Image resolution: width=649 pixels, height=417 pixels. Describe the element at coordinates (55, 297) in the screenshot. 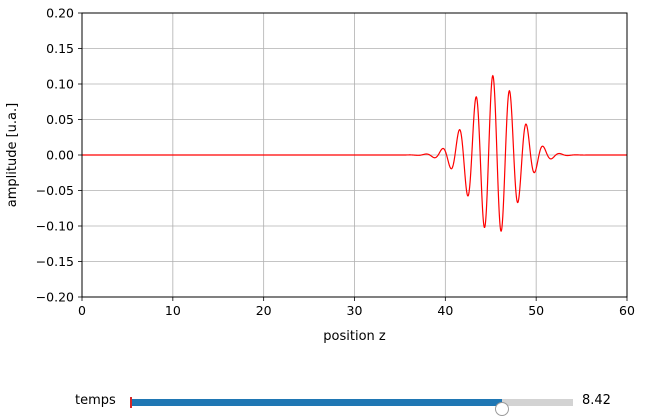

I see `y-tick-label: −0.20` at that location.